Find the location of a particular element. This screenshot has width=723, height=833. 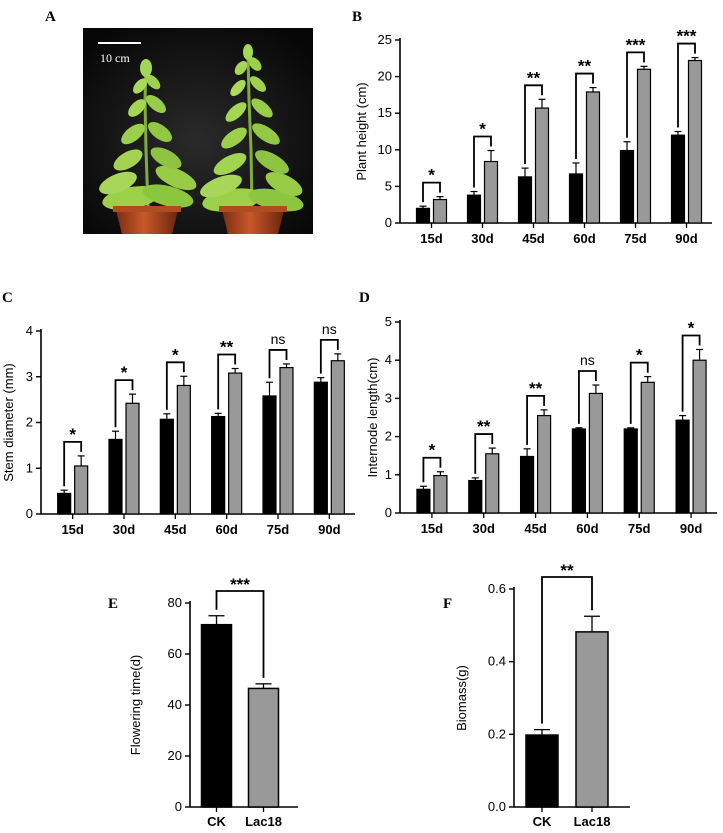

panel-c-x-tick-label-5: 90d is located at coordinates (329, 529).